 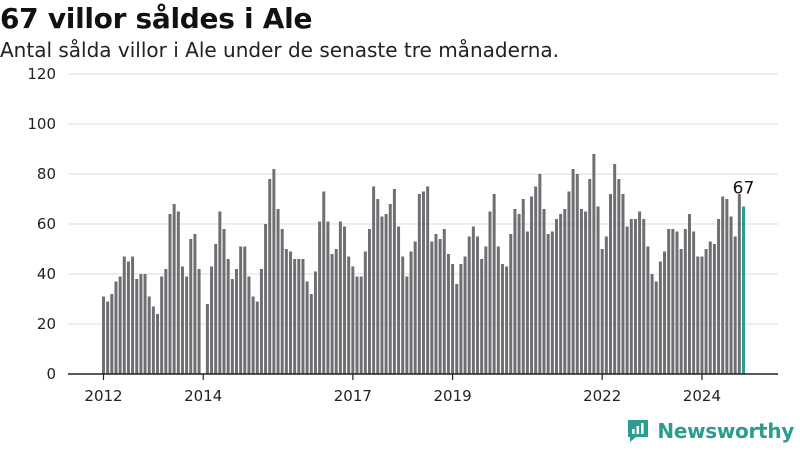 I want to click on y-tick-label: 40, so click(x=46, y=274).